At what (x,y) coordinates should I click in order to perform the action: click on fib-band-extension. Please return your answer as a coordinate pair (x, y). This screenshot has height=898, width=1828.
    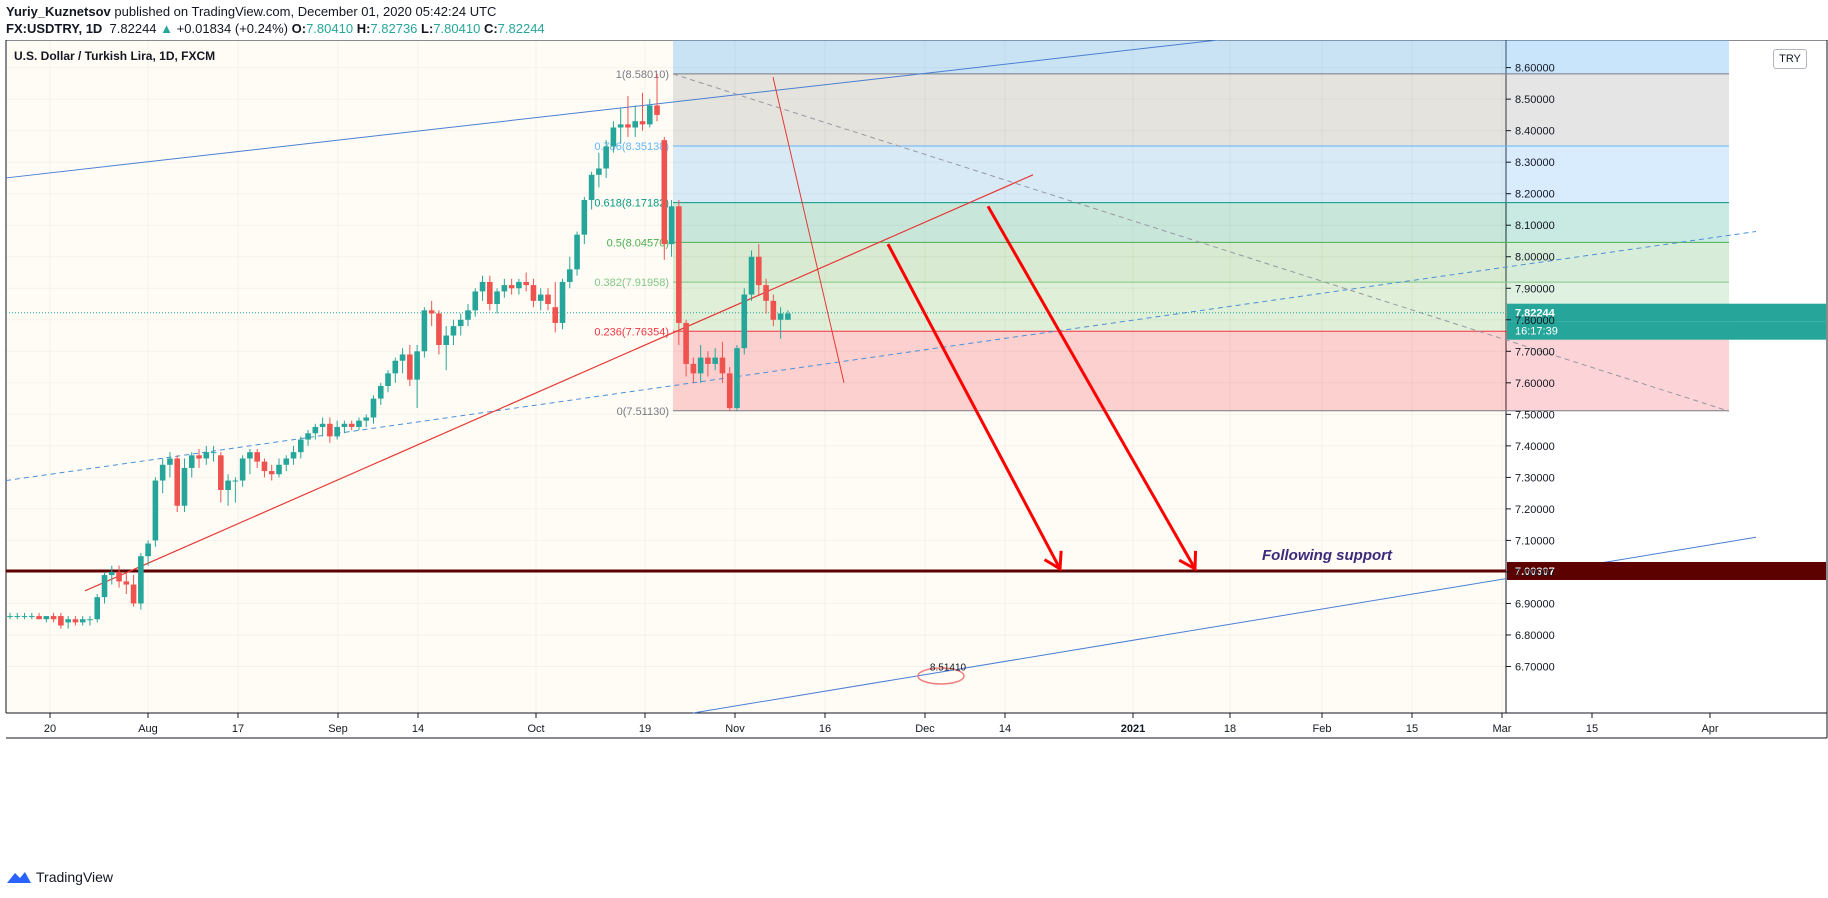
    Looking at the image, I should click on (1201, 57).